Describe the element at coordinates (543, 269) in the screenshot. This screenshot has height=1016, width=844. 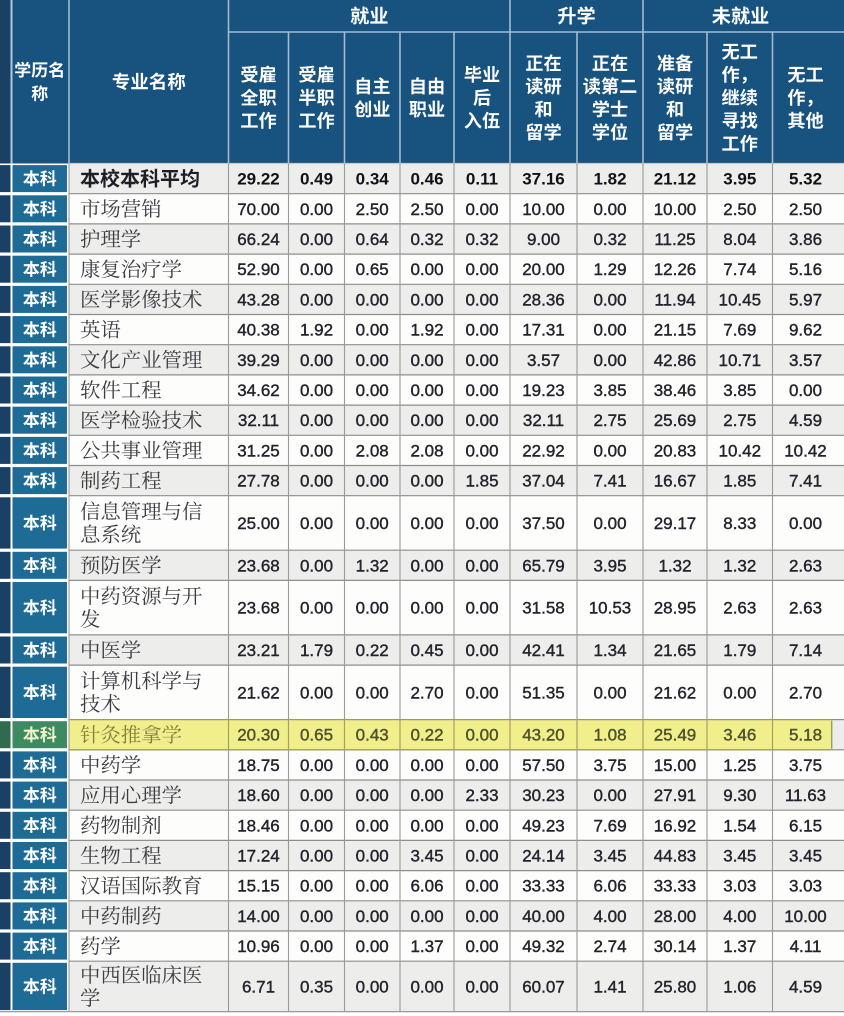
I see `svg-text: 20.00` at that location.